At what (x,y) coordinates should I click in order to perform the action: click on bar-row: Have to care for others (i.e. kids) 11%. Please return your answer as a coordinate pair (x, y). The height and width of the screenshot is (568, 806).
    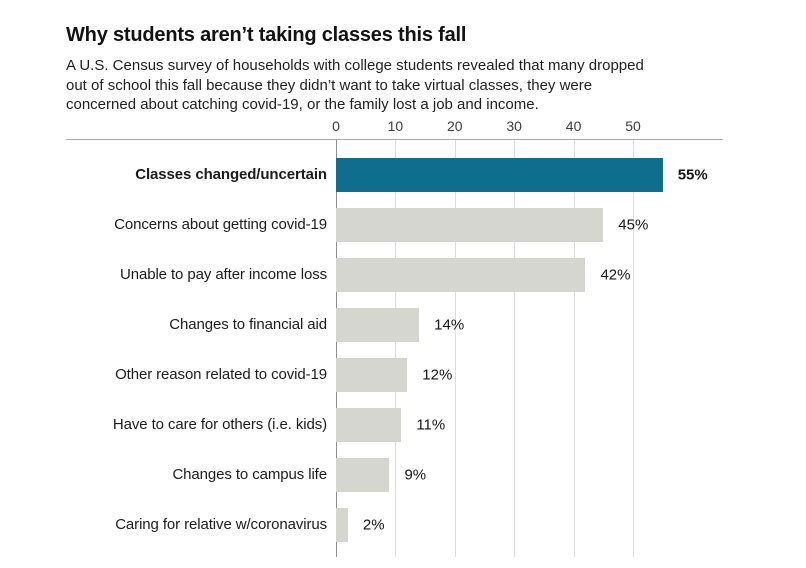
    Looking at the image, I should click on (394, 425).